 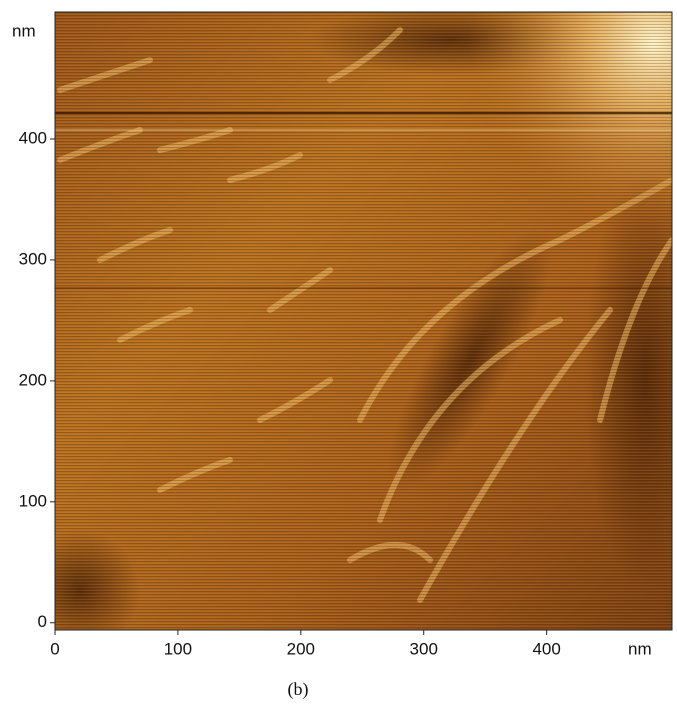 I want to click on x-tick-label: 200, so click(x=301, y=648).